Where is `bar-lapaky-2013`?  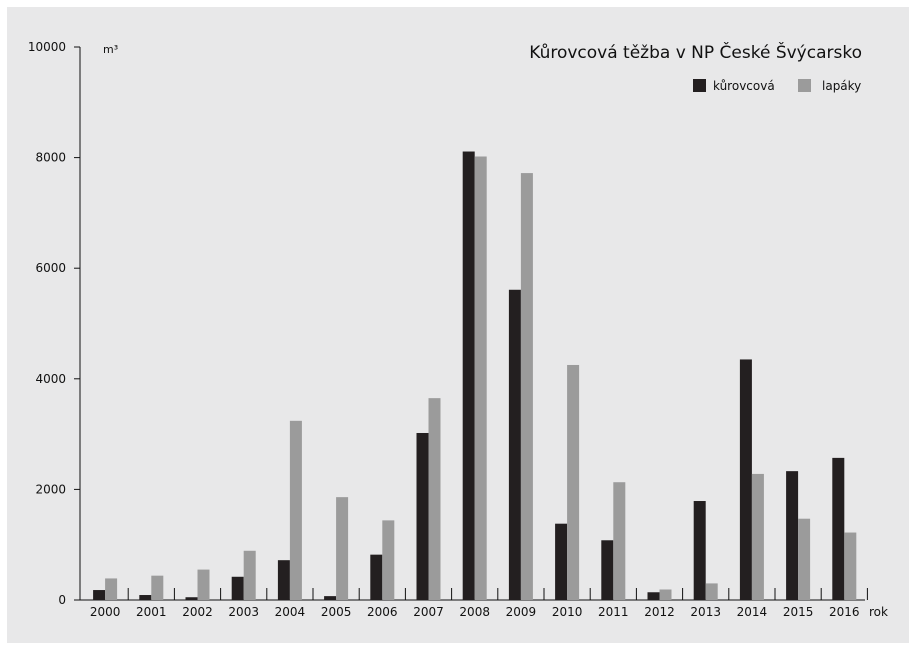 bar-lapaky-2013 is located at coordinates (711, 591).